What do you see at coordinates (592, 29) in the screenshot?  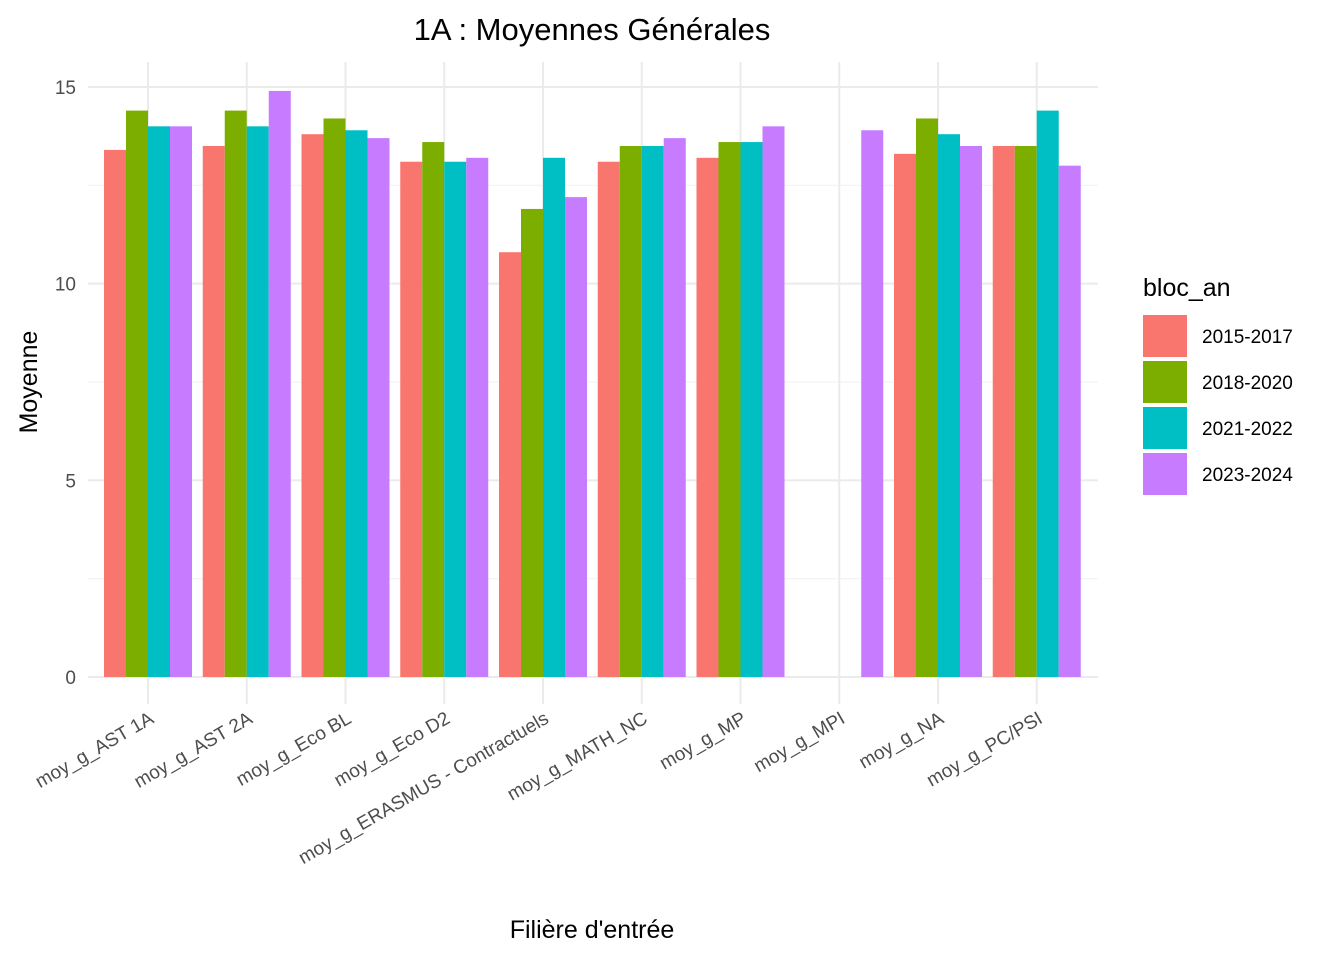 I see `chart-title: 1A : Moyennes Générales` at bounding box center [592, 29].